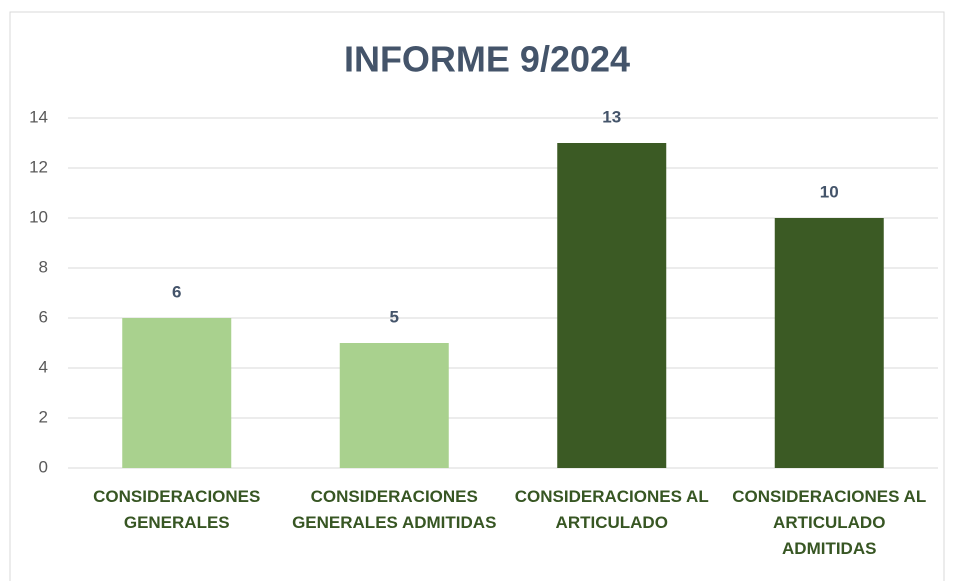 The height and width of the screenshot is (581, 955). What do you see at coordinates (611, 116) in the screenshot?
I see `data-label: 13` at bounding box center [611, 116].